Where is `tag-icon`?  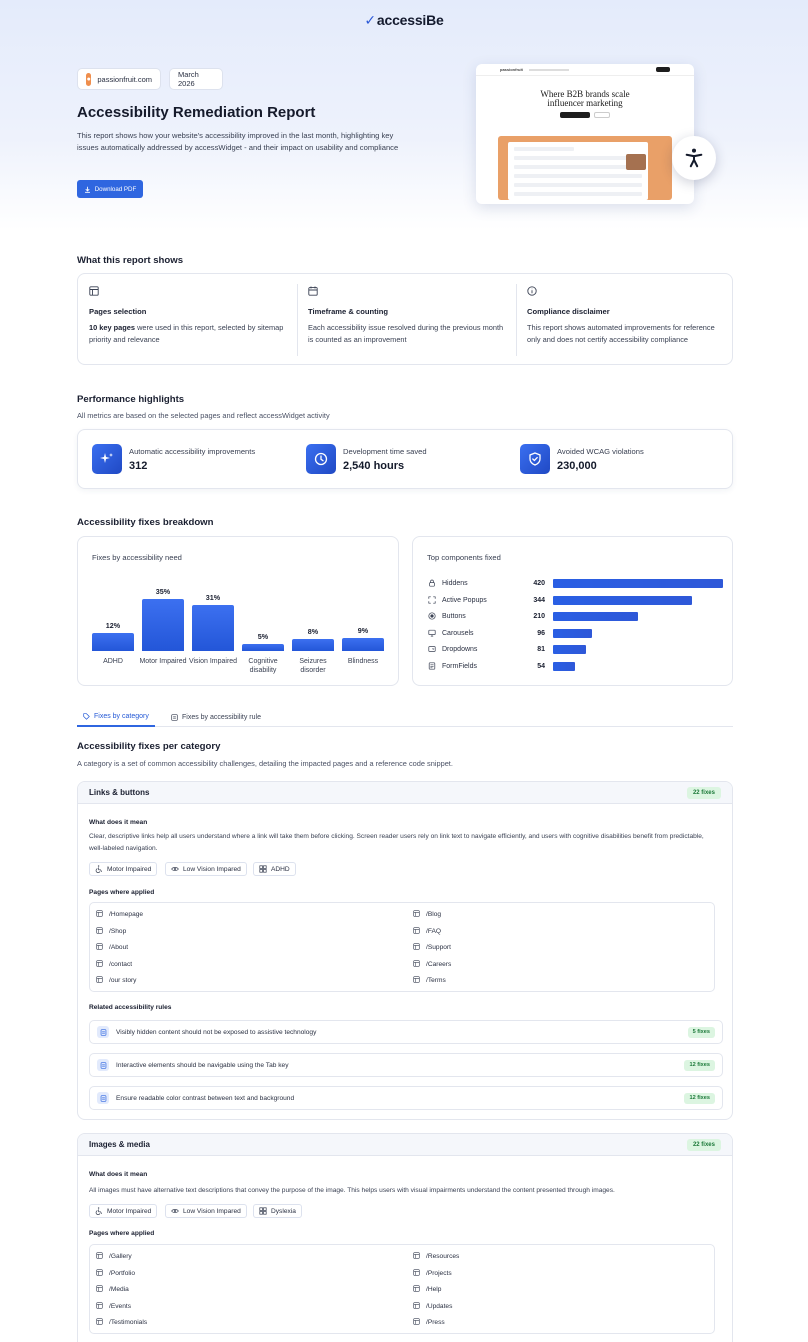 tag-icon is located at coordinates (86, 716).